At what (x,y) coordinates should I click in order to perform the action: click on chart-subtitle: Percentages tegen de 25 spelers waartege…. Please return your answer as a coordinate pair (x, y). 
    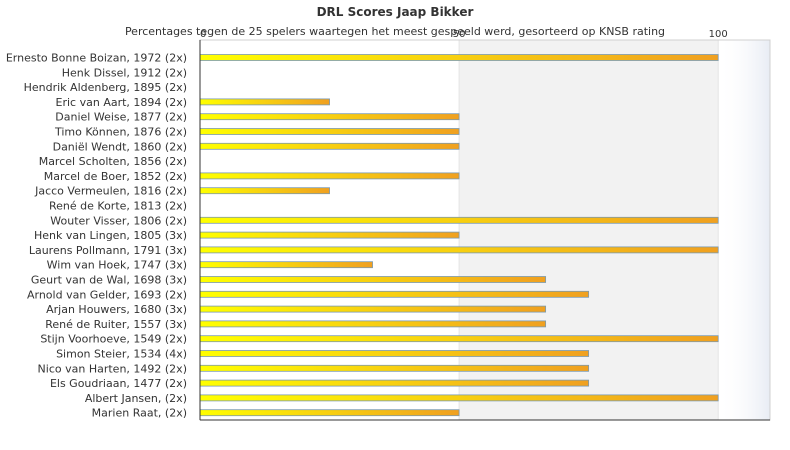
    Looking at the image, I should click on (395, 31).